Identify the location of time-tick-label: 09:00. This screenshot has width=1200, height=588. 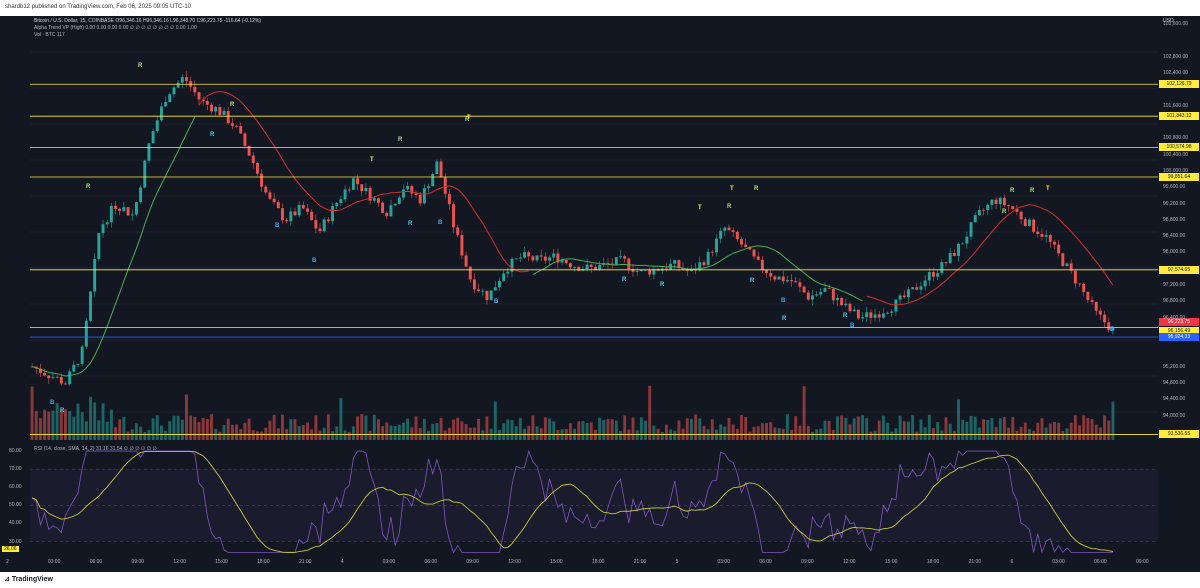
(1142, 562).